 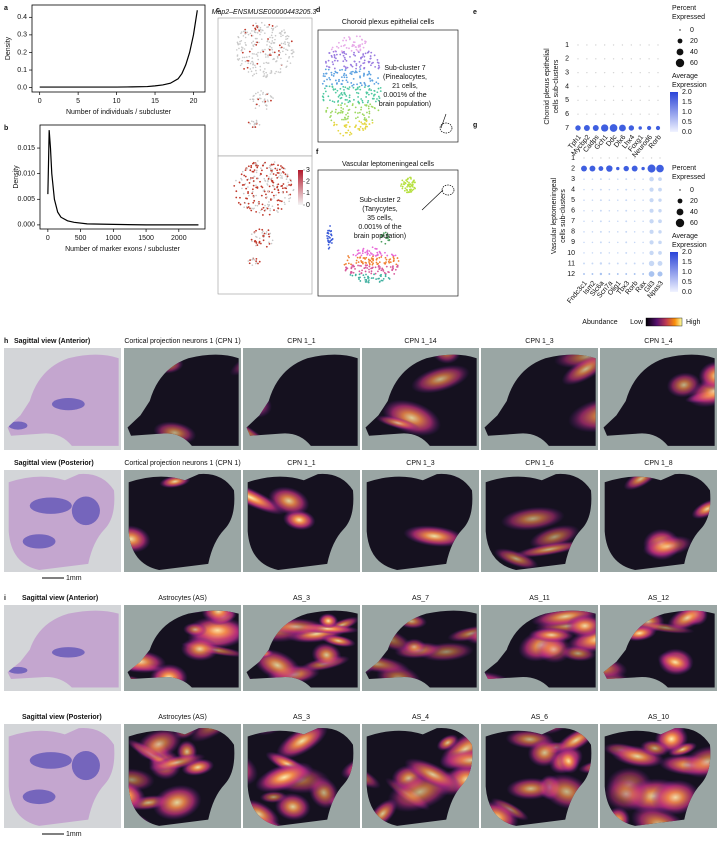 I want to click on spatial-image, so click(x=182, y=648).